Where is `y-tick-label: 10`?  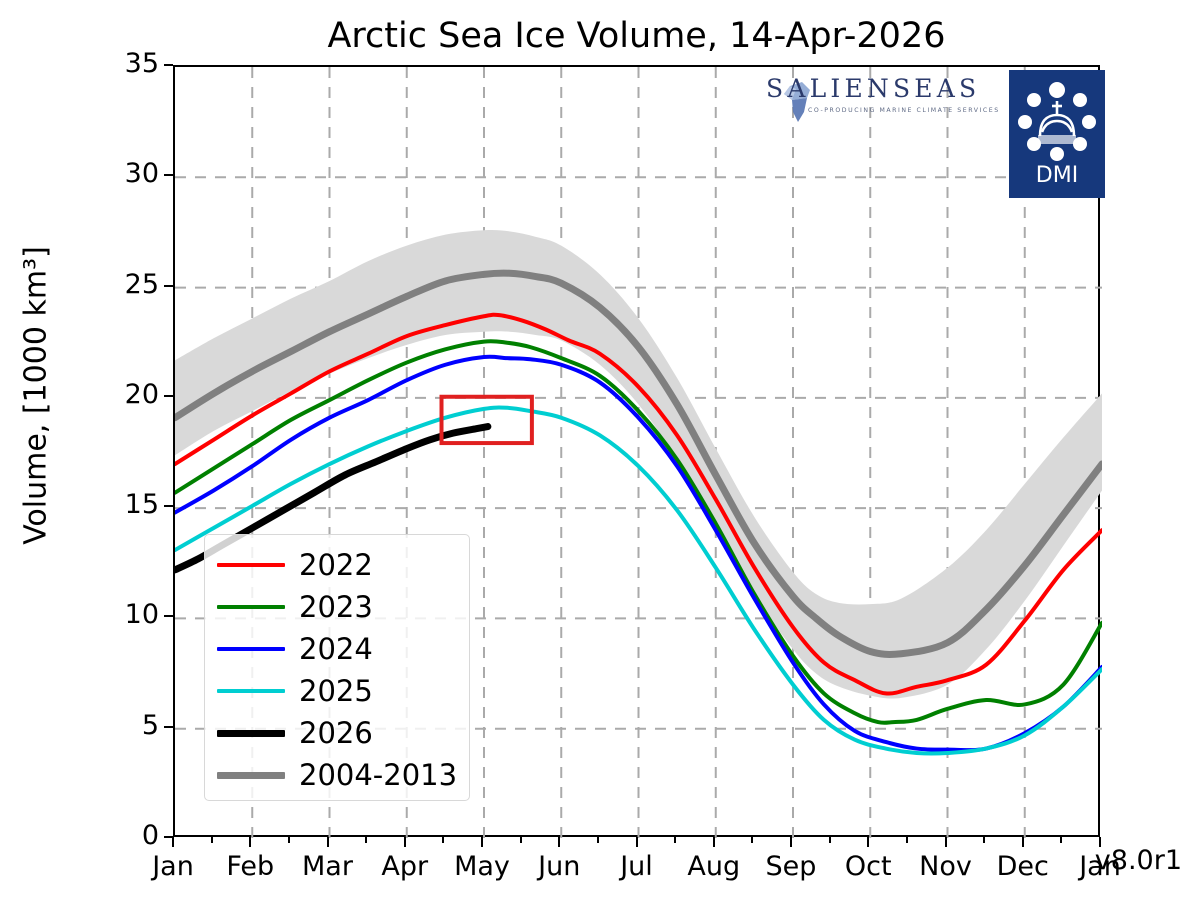 y-tick-label: 10 is located at coordinates (141, 615).